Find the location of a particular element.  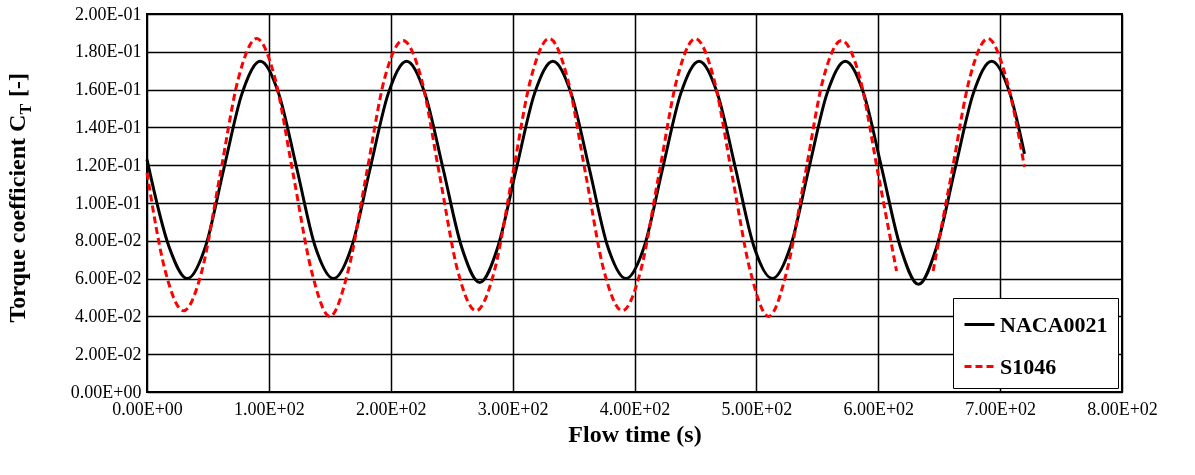

x-tick-label: 4.00E+02 is located at coordinates (635, 408).